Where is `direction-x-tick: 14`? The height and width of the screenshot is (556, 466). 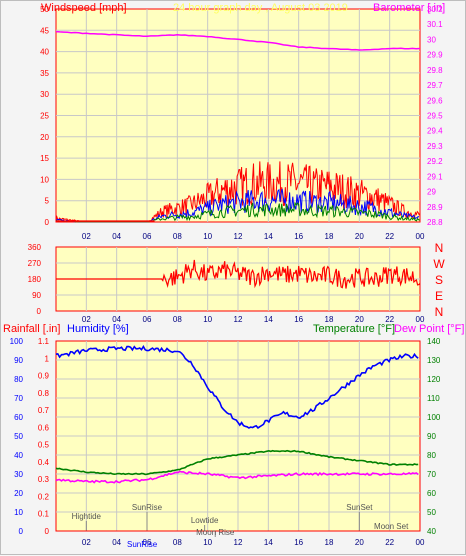
direction-x-tick: 14 is located at coordinates (268, 319).